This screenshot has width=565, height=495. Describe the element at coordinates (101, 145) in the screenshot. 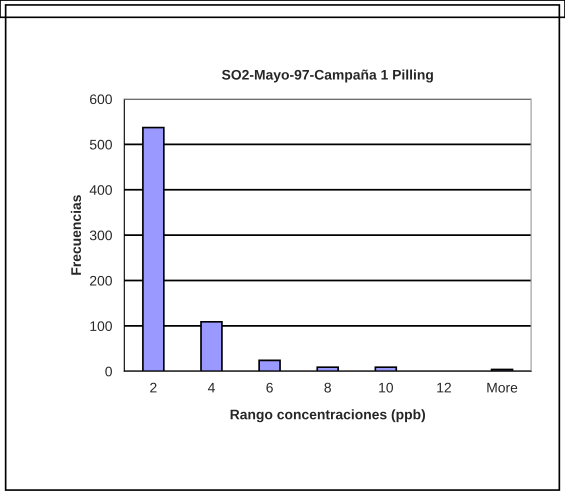

I see `y-tick-label: 500` at that location.